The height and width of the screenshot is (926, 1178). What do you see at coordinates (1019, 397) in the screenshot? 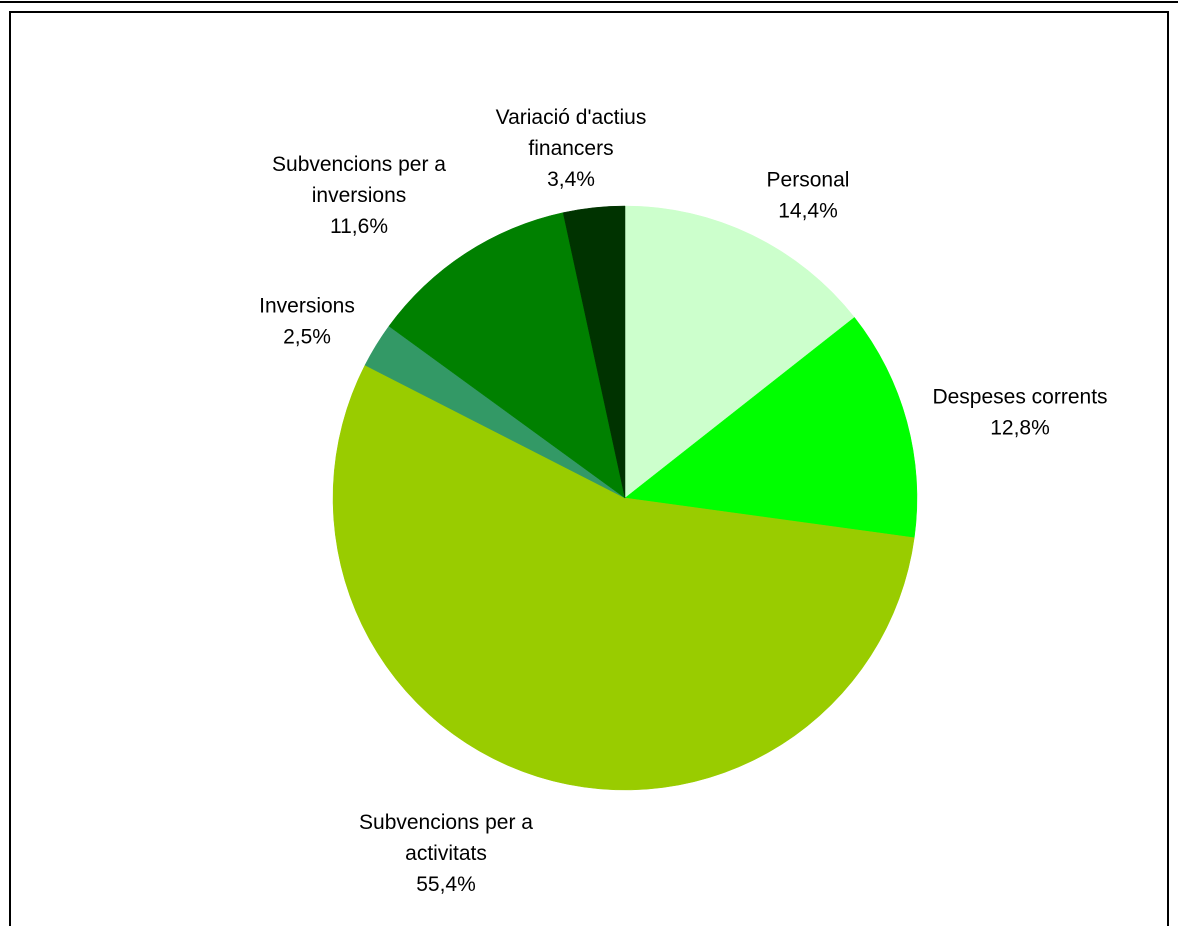
I see `slice-name-label: Despeses corrents` at bounding box center [1019, 397].